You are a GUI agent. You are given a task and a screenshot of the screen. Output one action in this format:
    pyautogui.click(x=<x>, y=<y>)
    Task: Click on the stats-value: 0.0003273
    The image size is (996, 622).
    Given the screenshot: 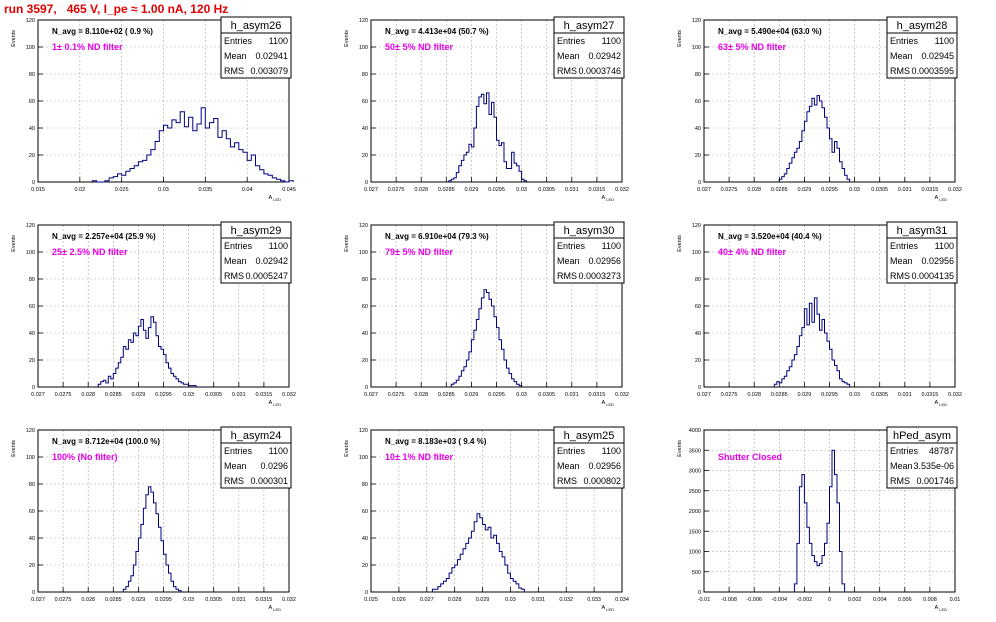 What is the action you would take?
    pyautogui.click(x=599, y=276)
    